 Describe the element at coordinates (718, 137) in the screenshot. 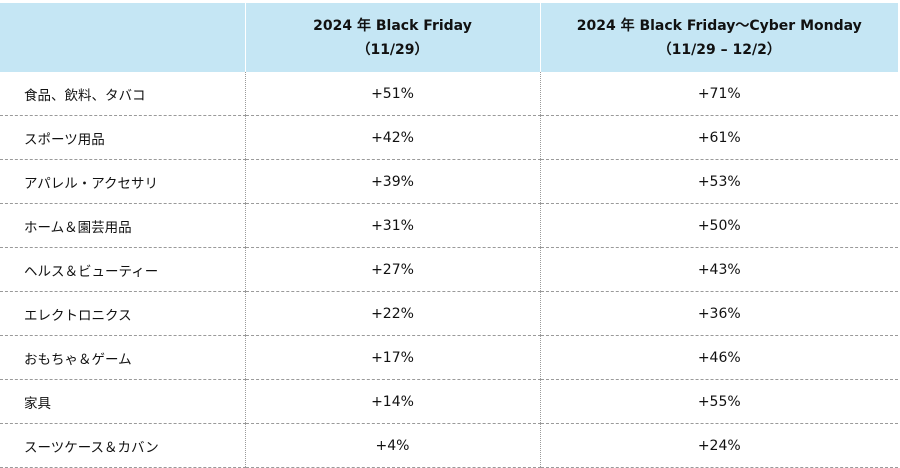

I see `cyber-monday-cell: +61%` at that location.